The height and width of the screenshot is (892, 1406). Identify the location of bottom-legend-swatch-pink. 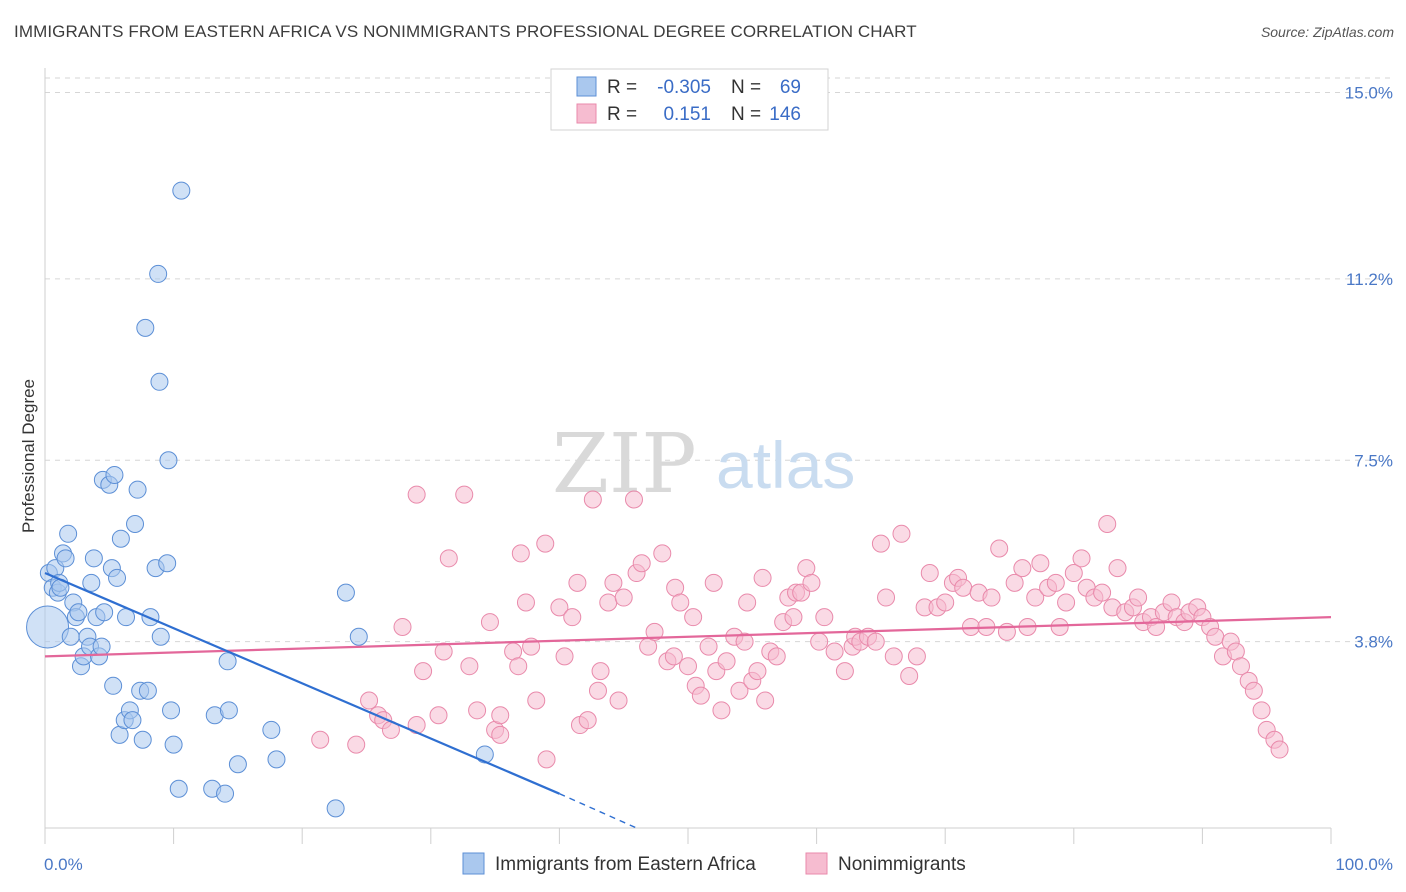
(816, 863).